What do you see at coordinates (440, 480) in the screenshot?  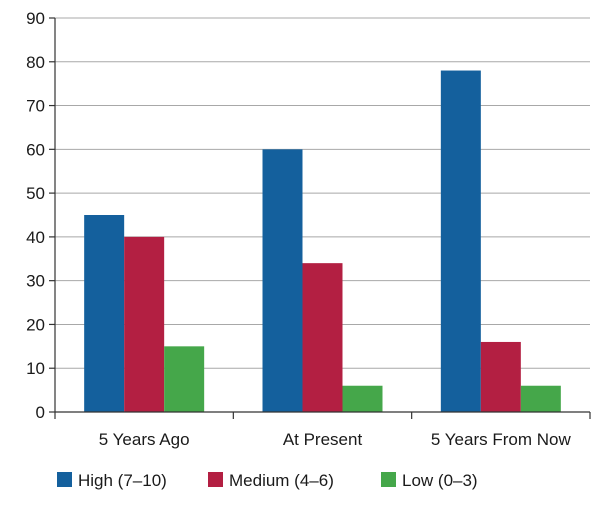 I see `legend-label: Low (0–3)` at bounding box center [440, 480].